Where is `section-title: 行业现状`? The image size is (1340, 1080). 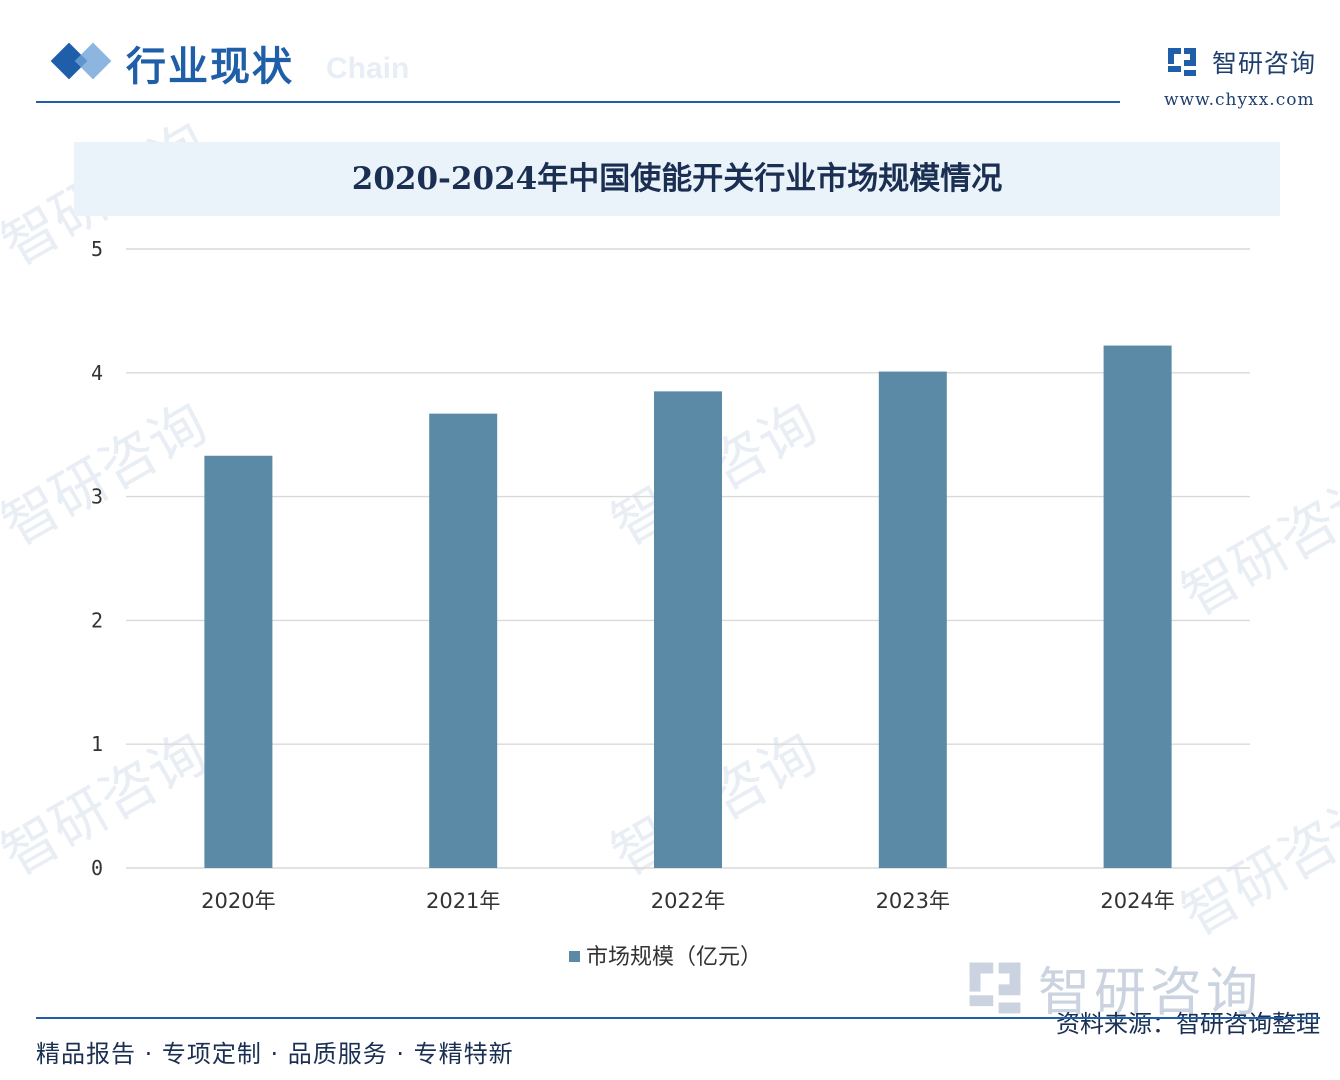
section-title: 行业现状 is located at coordinates (210, 67).